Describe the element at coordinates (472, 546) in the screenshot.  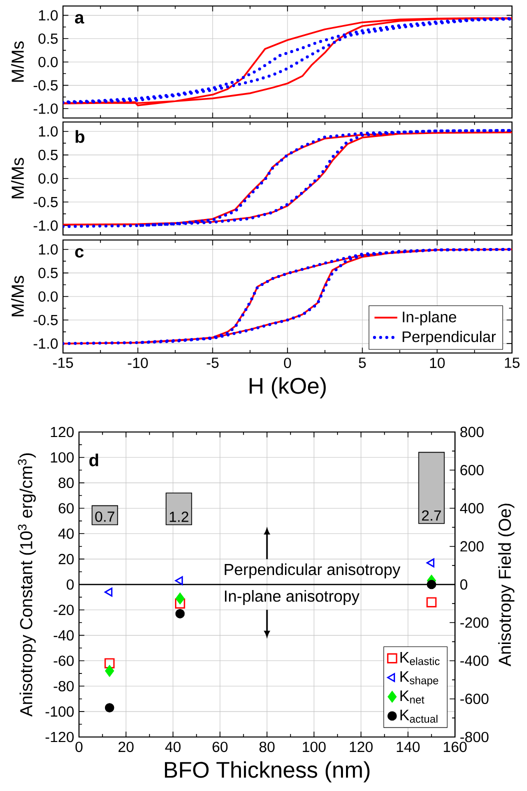
I see `y2-tick-label: 200` at that location.